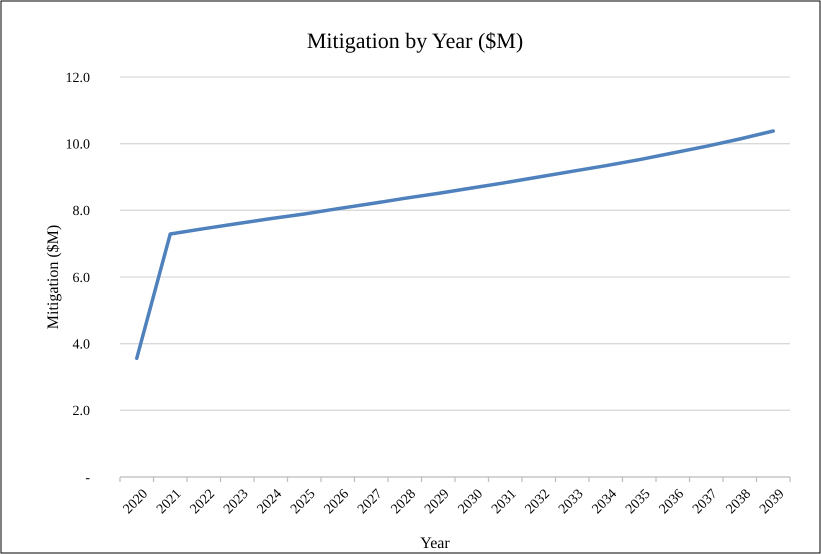  Describe the element at coordinates (81, 412) in the screenshot. I see `y-tick-label: 2.0` at that location.